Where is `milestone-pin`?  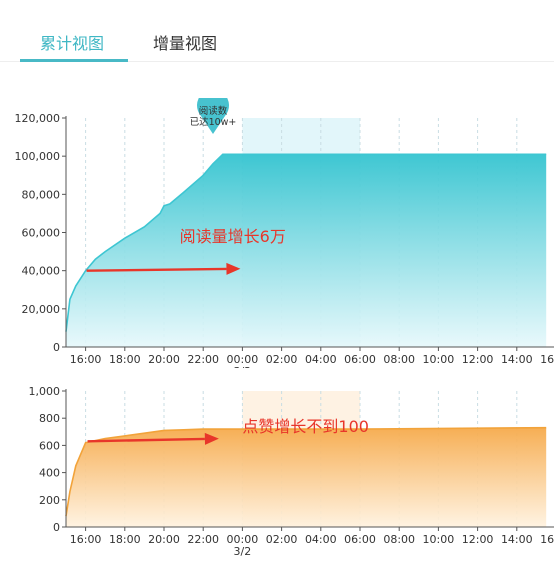
milestone-pin is located at coordinates (213, 116).